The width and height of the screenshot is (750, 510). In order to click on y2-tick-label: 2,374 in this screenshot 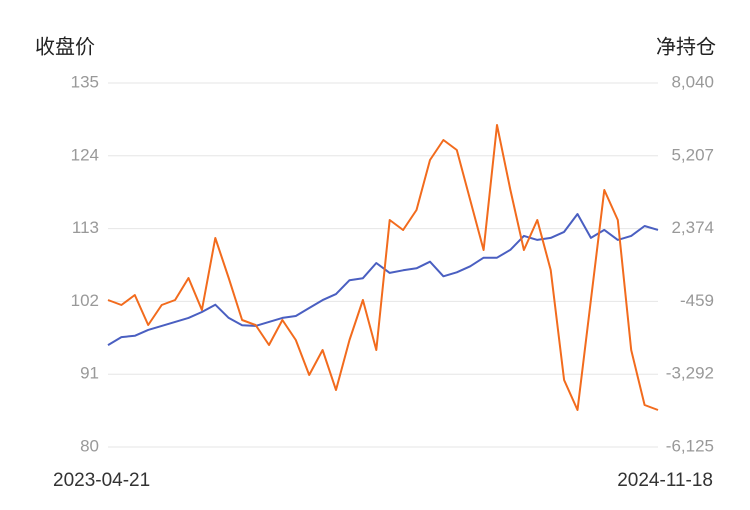, I will do `click(692, 227)`.